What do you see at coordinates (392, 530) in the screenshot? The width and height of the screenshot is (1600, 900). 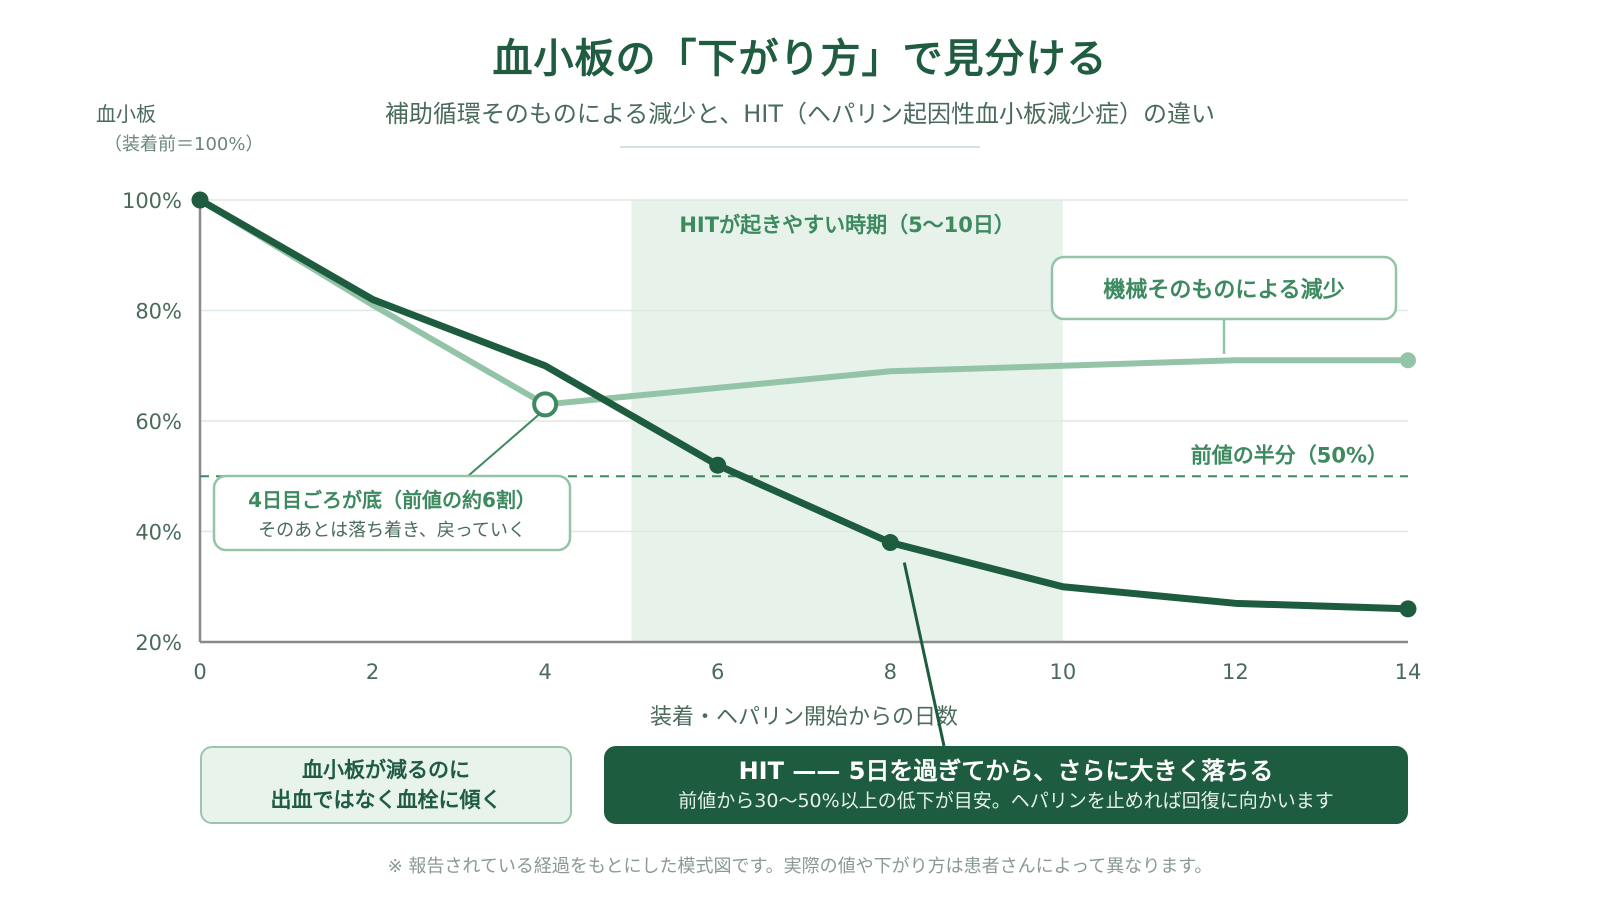 I see `nadir-detail: そのあとは落ち着き、戻っていく` at bounding box center [392, 530].